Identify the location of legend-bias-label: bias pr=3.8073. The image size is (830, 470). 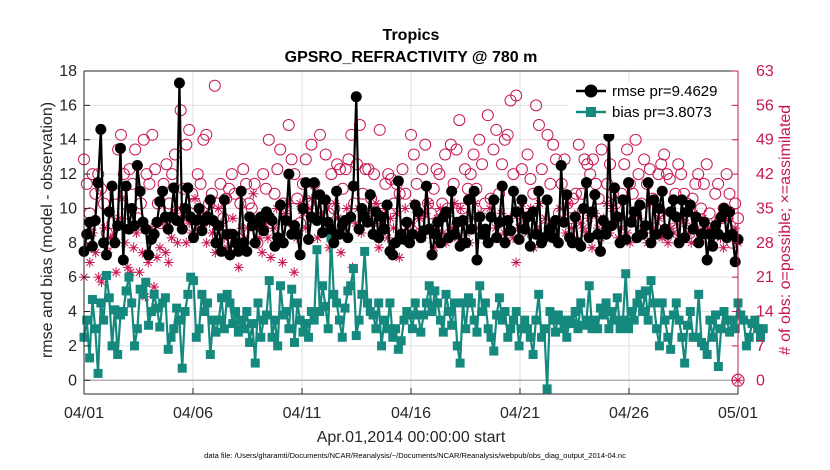
(662, 112).